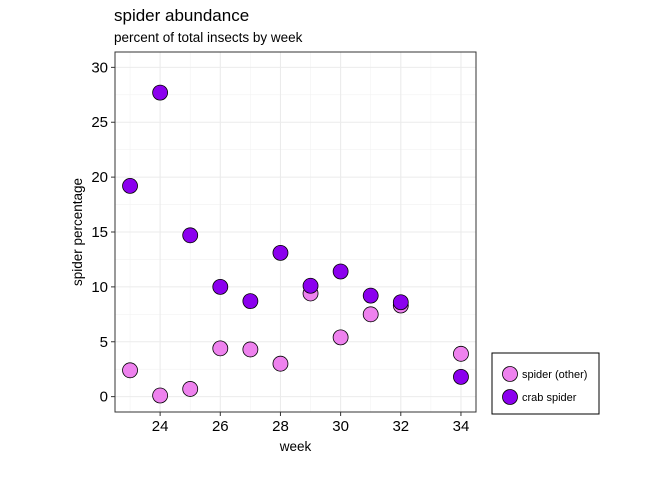 The width and height of the screenshot is (672, 480). What do you see at coordinates (220, 426) in the screenshot?
I see `x-tick-label: 26` at bounding box center [220, 426].